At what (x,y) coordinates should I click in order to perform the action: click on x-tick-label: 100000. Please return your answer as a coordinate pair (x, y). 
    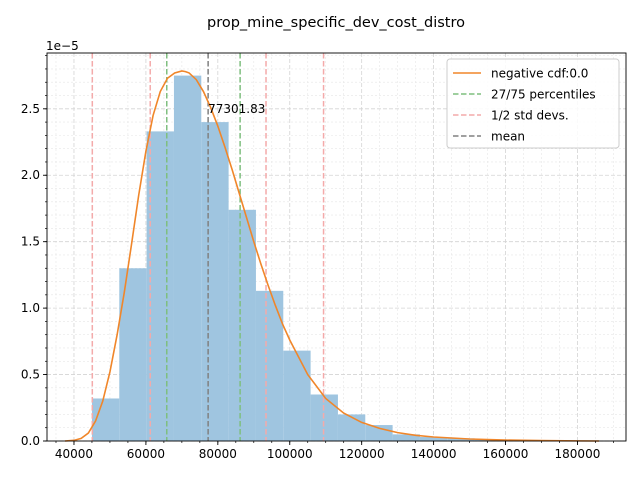
    Looking at the image, I should click on (290, 454).